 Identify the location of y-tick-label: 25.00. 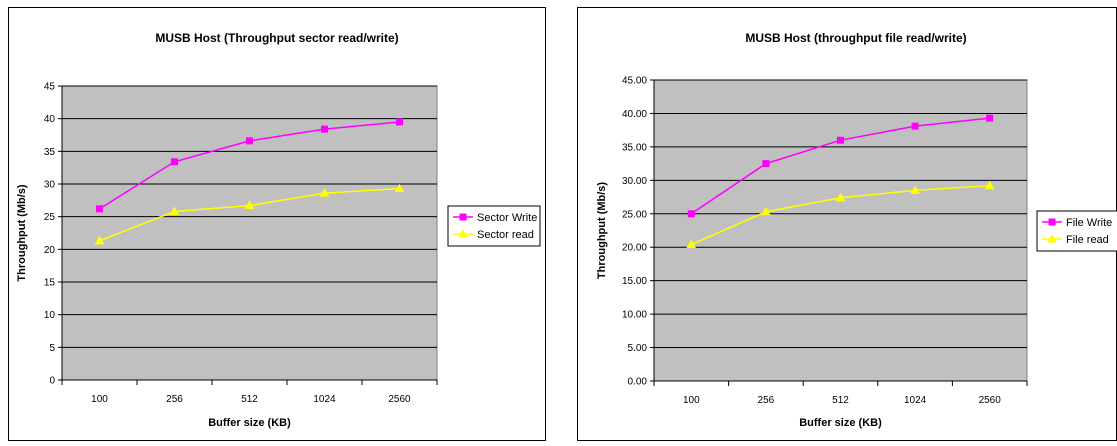
(634, 214).